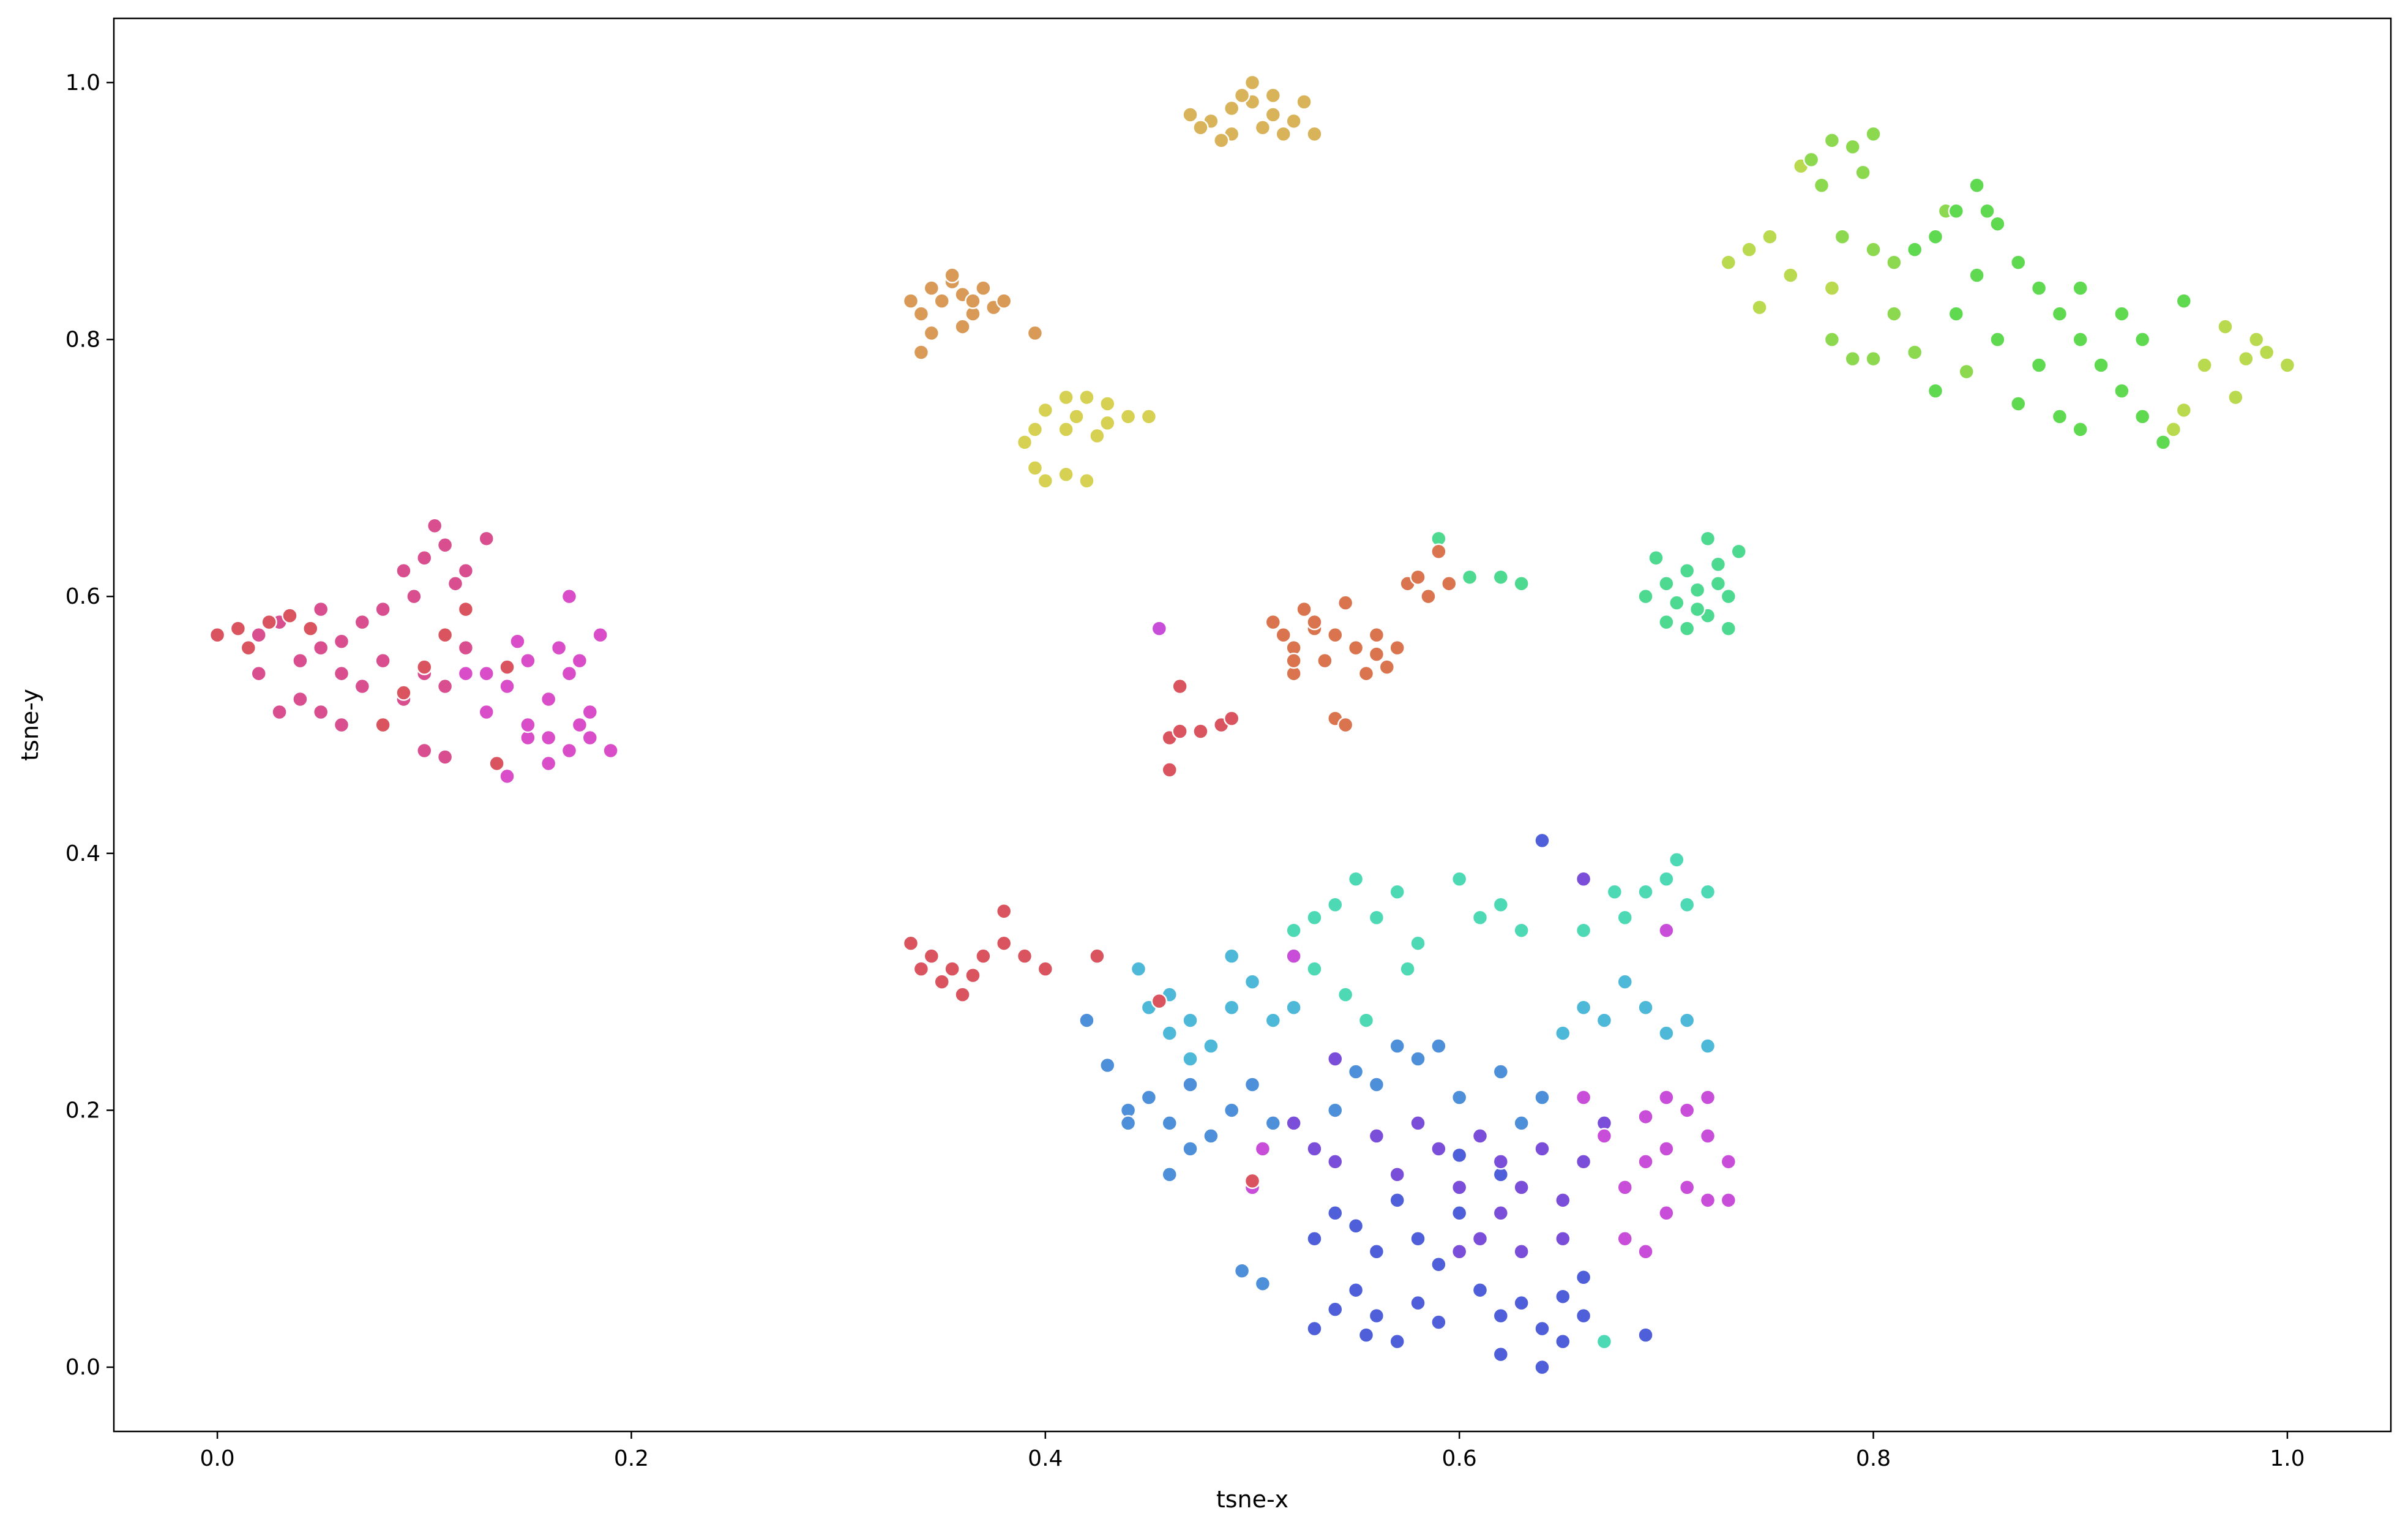 Image resolution: width=2408 pixels, height=1530 pixels. Describe the element at coordinates (82, 596) in the screenshot. I see `y-tick-label: 0.6` at that location.